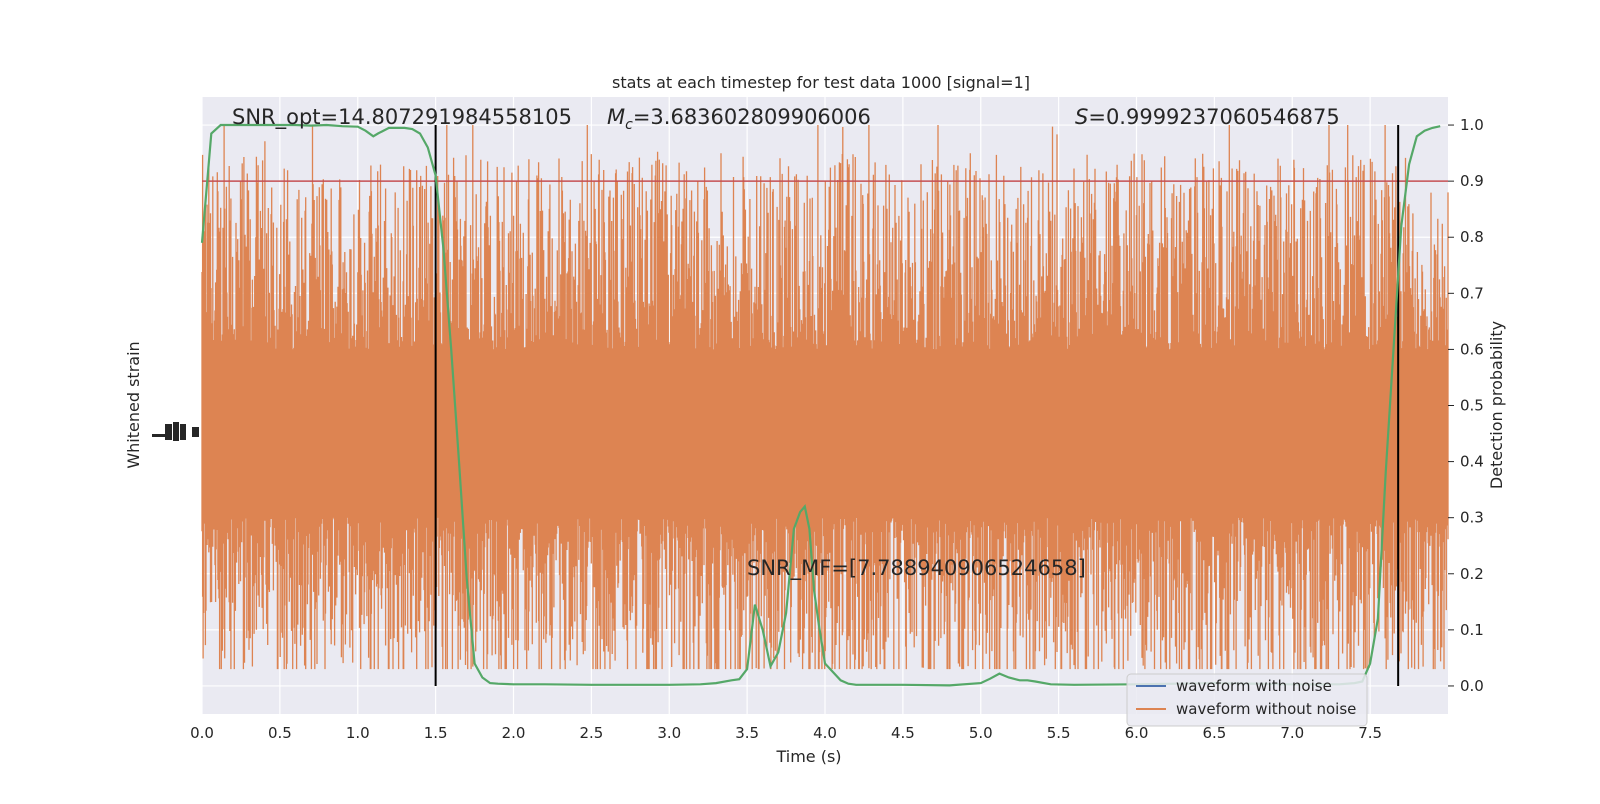 Image resolution: width=1600 pixels, height=804 pixels. I want to click on y-tick-label: 0.5, so click(1472, 406).